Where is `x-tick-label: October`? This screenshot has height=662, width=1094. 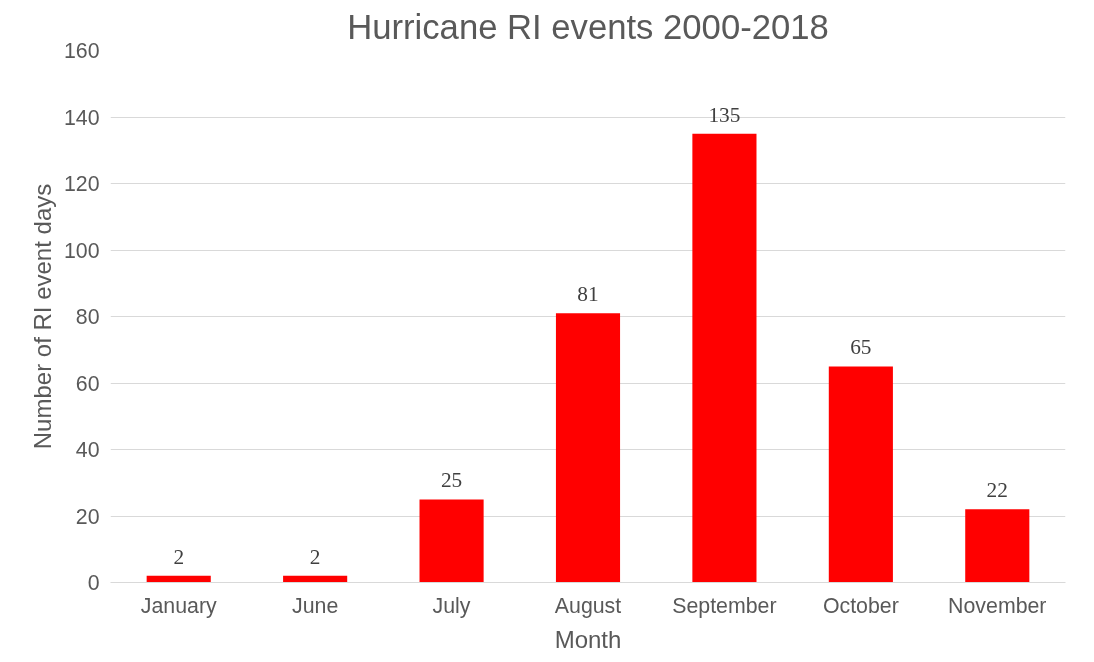
x-tick-label: October is located at coordinates (860, 605).